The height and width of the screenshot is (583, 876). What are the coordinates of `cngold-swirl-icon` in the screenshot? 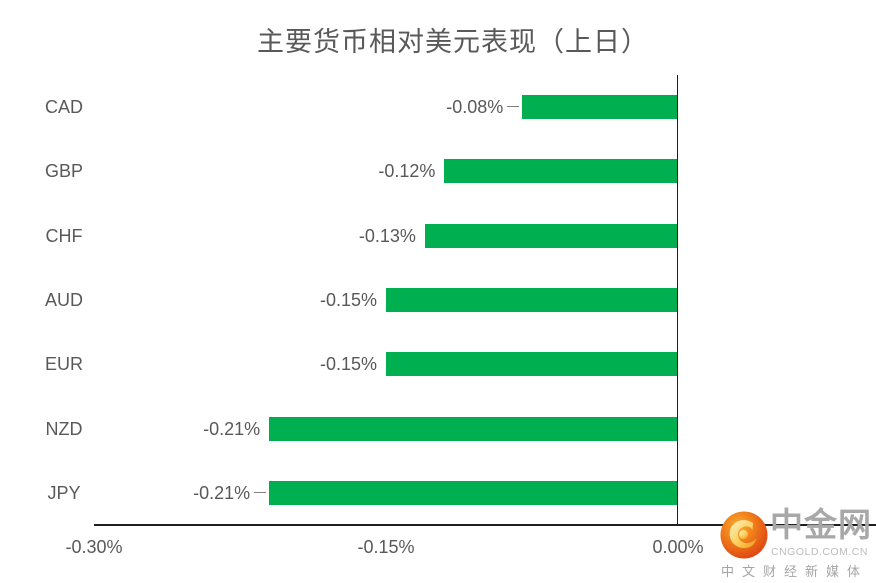 It's located at (744, 535).